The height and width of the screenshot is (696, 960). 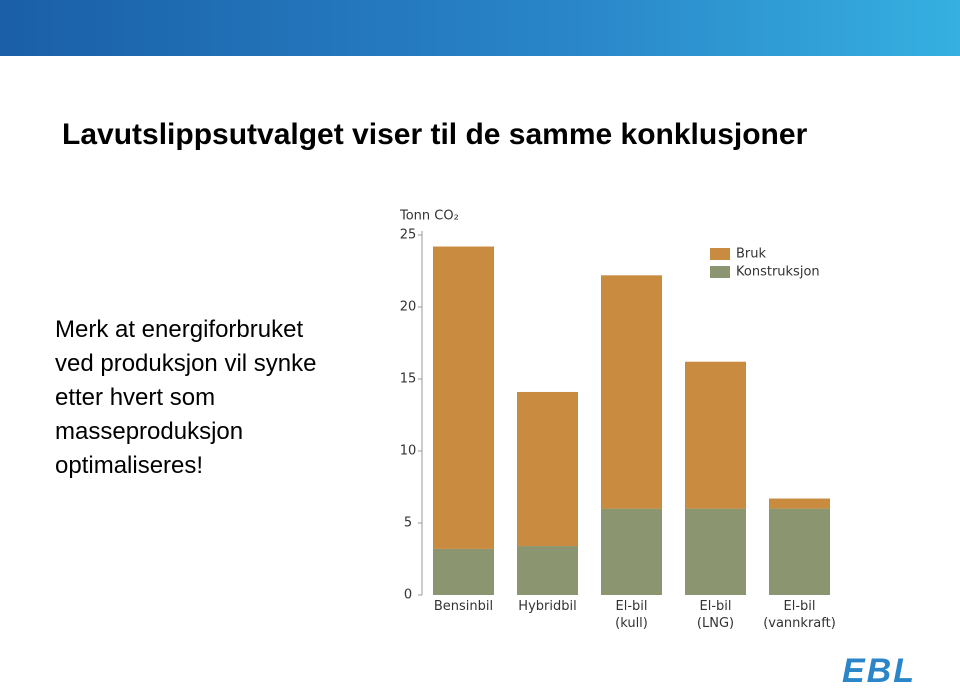 What do you see at coordinates (463, 606) in the screenshot?
I see `x-tick-label: Bensinbil` at bounding box center [463, 606].